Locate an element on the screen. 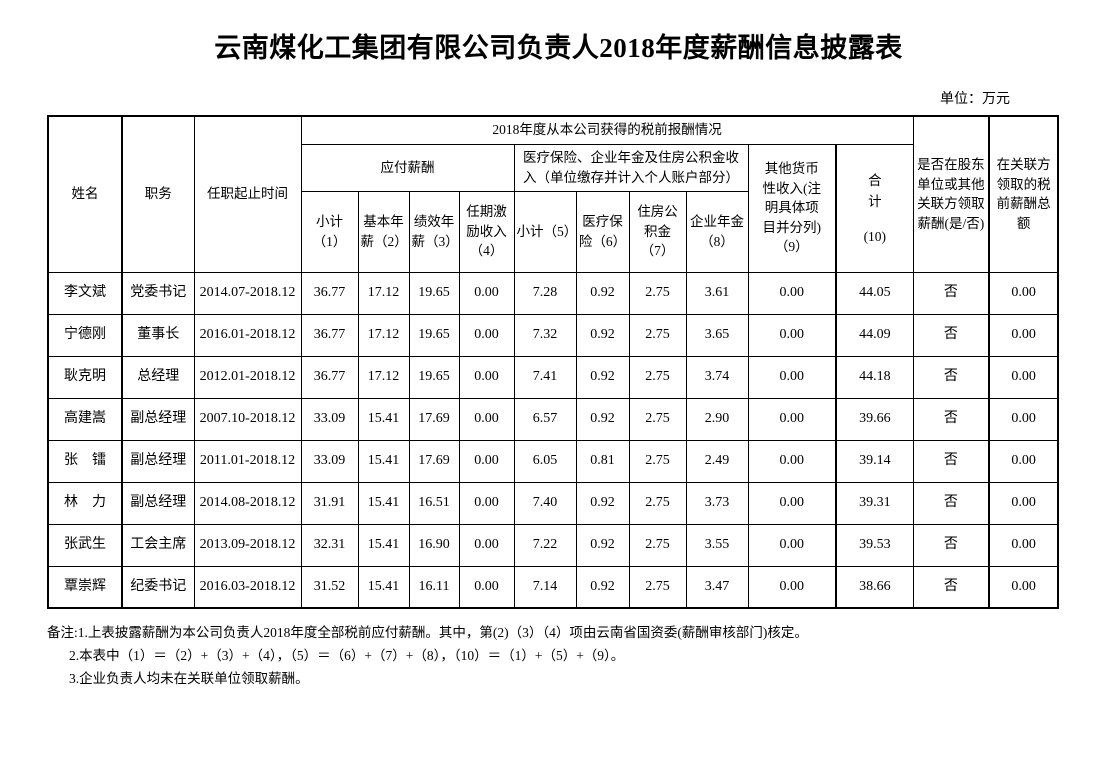 The width and height of the screenshot is (1117, 782). cell-name: 覃崇辉 is located at coordinates (85, 587).